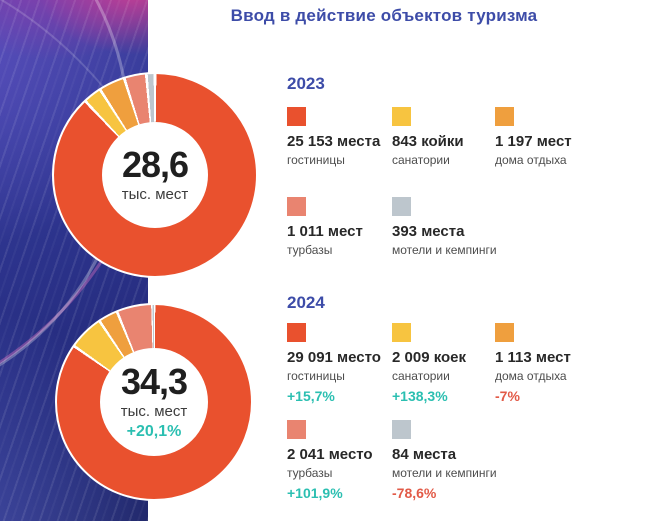 This screenshot has width=668, height=521. Describe the element at coordinates (155, 164) in the screenshot. I see `total-value-2023: 28,6` at that location.